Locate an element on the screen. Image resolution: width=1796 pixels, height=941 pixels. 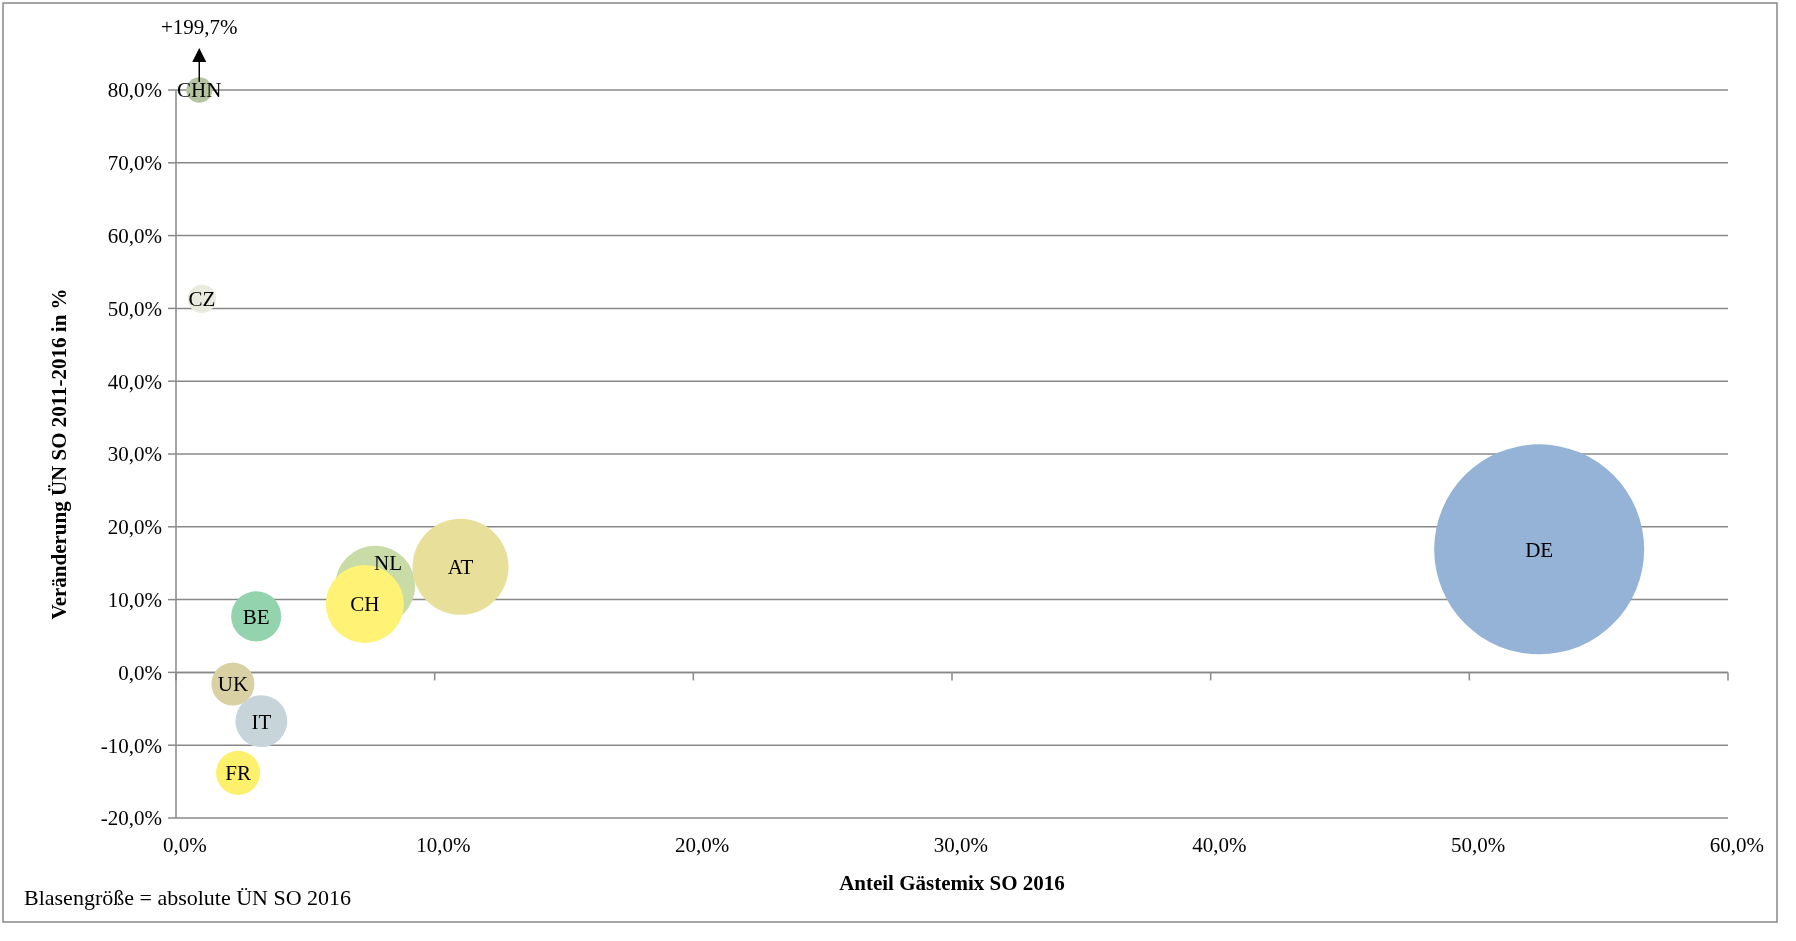
x-tick-label: 40,0% is located at coordinates (1219, 845).